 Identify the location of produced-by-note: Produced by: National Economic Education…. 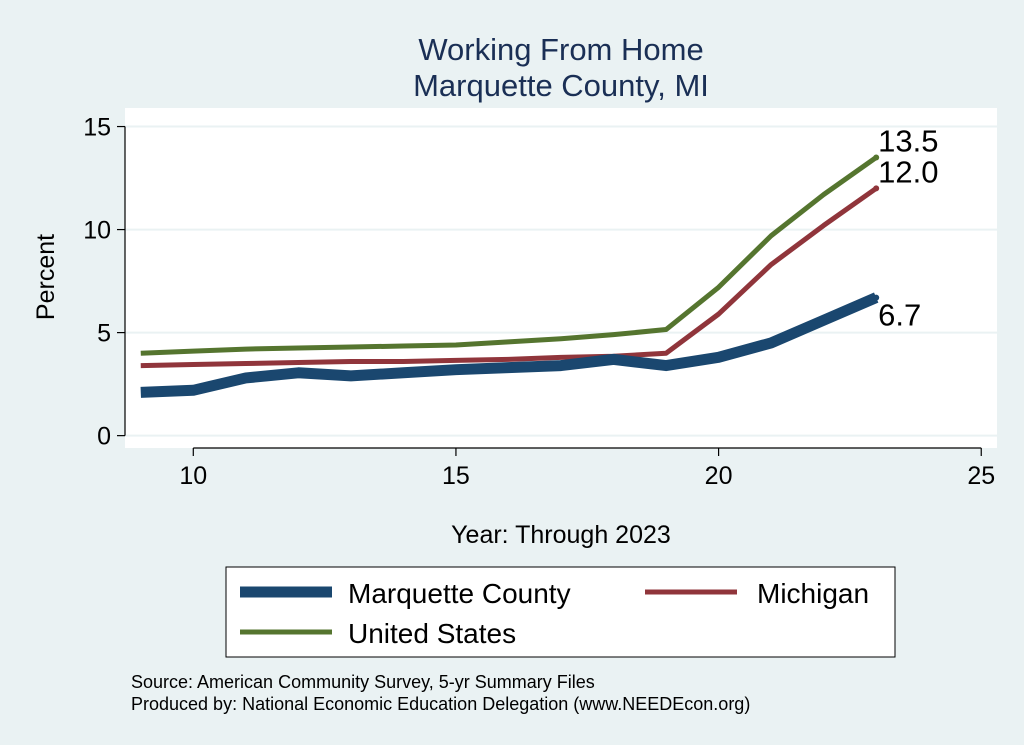
(440, 704).